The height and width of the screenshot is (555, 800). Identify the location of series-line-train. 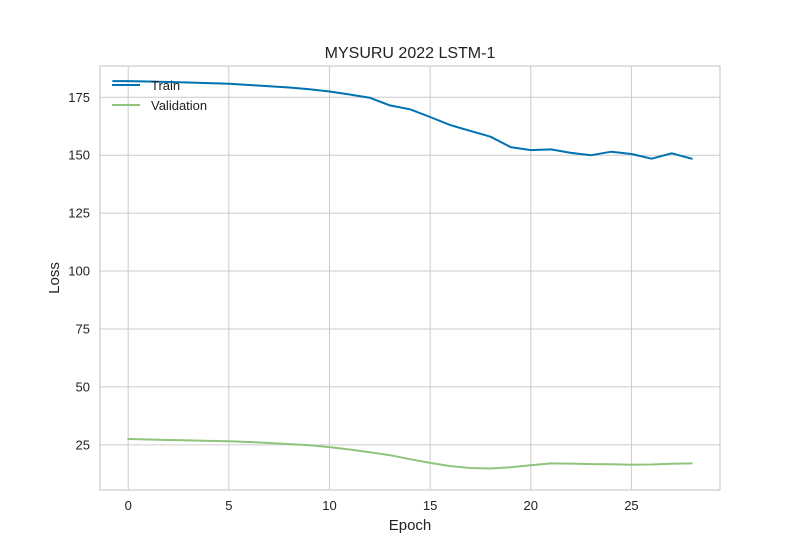
(402, 120).